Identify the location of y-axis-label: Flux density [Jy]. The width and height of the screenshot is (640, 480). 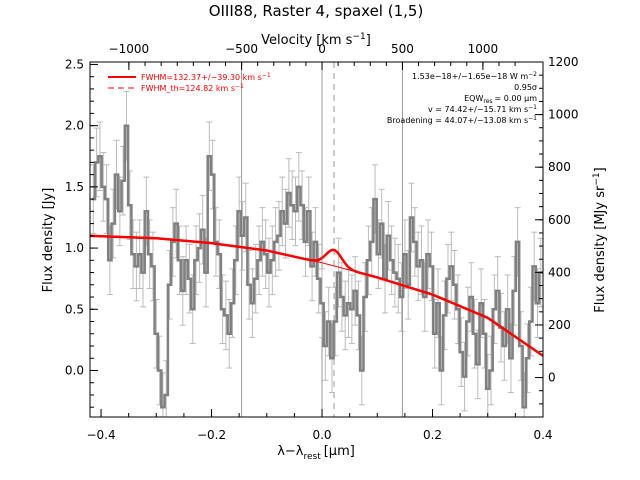
(48, 240).